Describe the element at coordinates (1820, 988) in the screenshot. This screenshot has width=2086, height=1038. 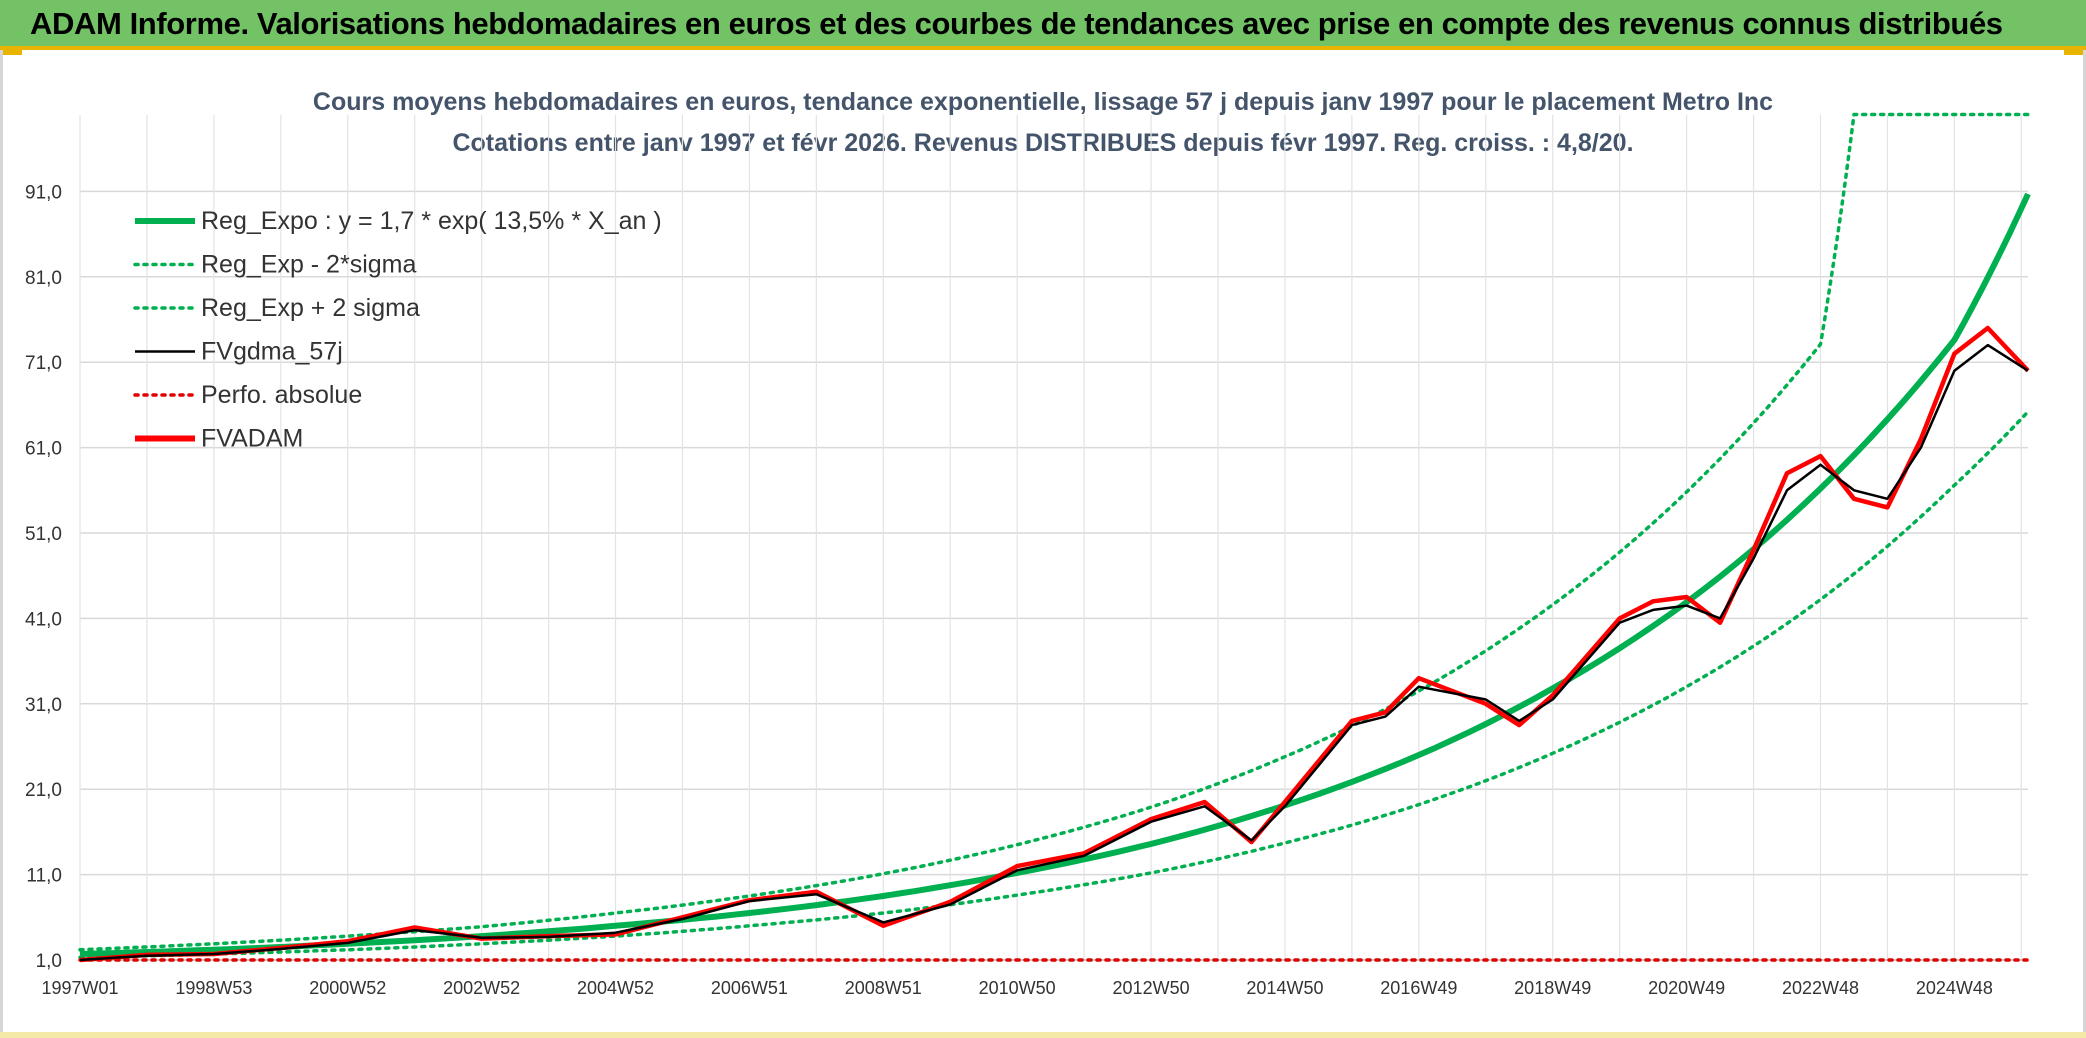
I see `x-tick-label: 2022W48` at that location.